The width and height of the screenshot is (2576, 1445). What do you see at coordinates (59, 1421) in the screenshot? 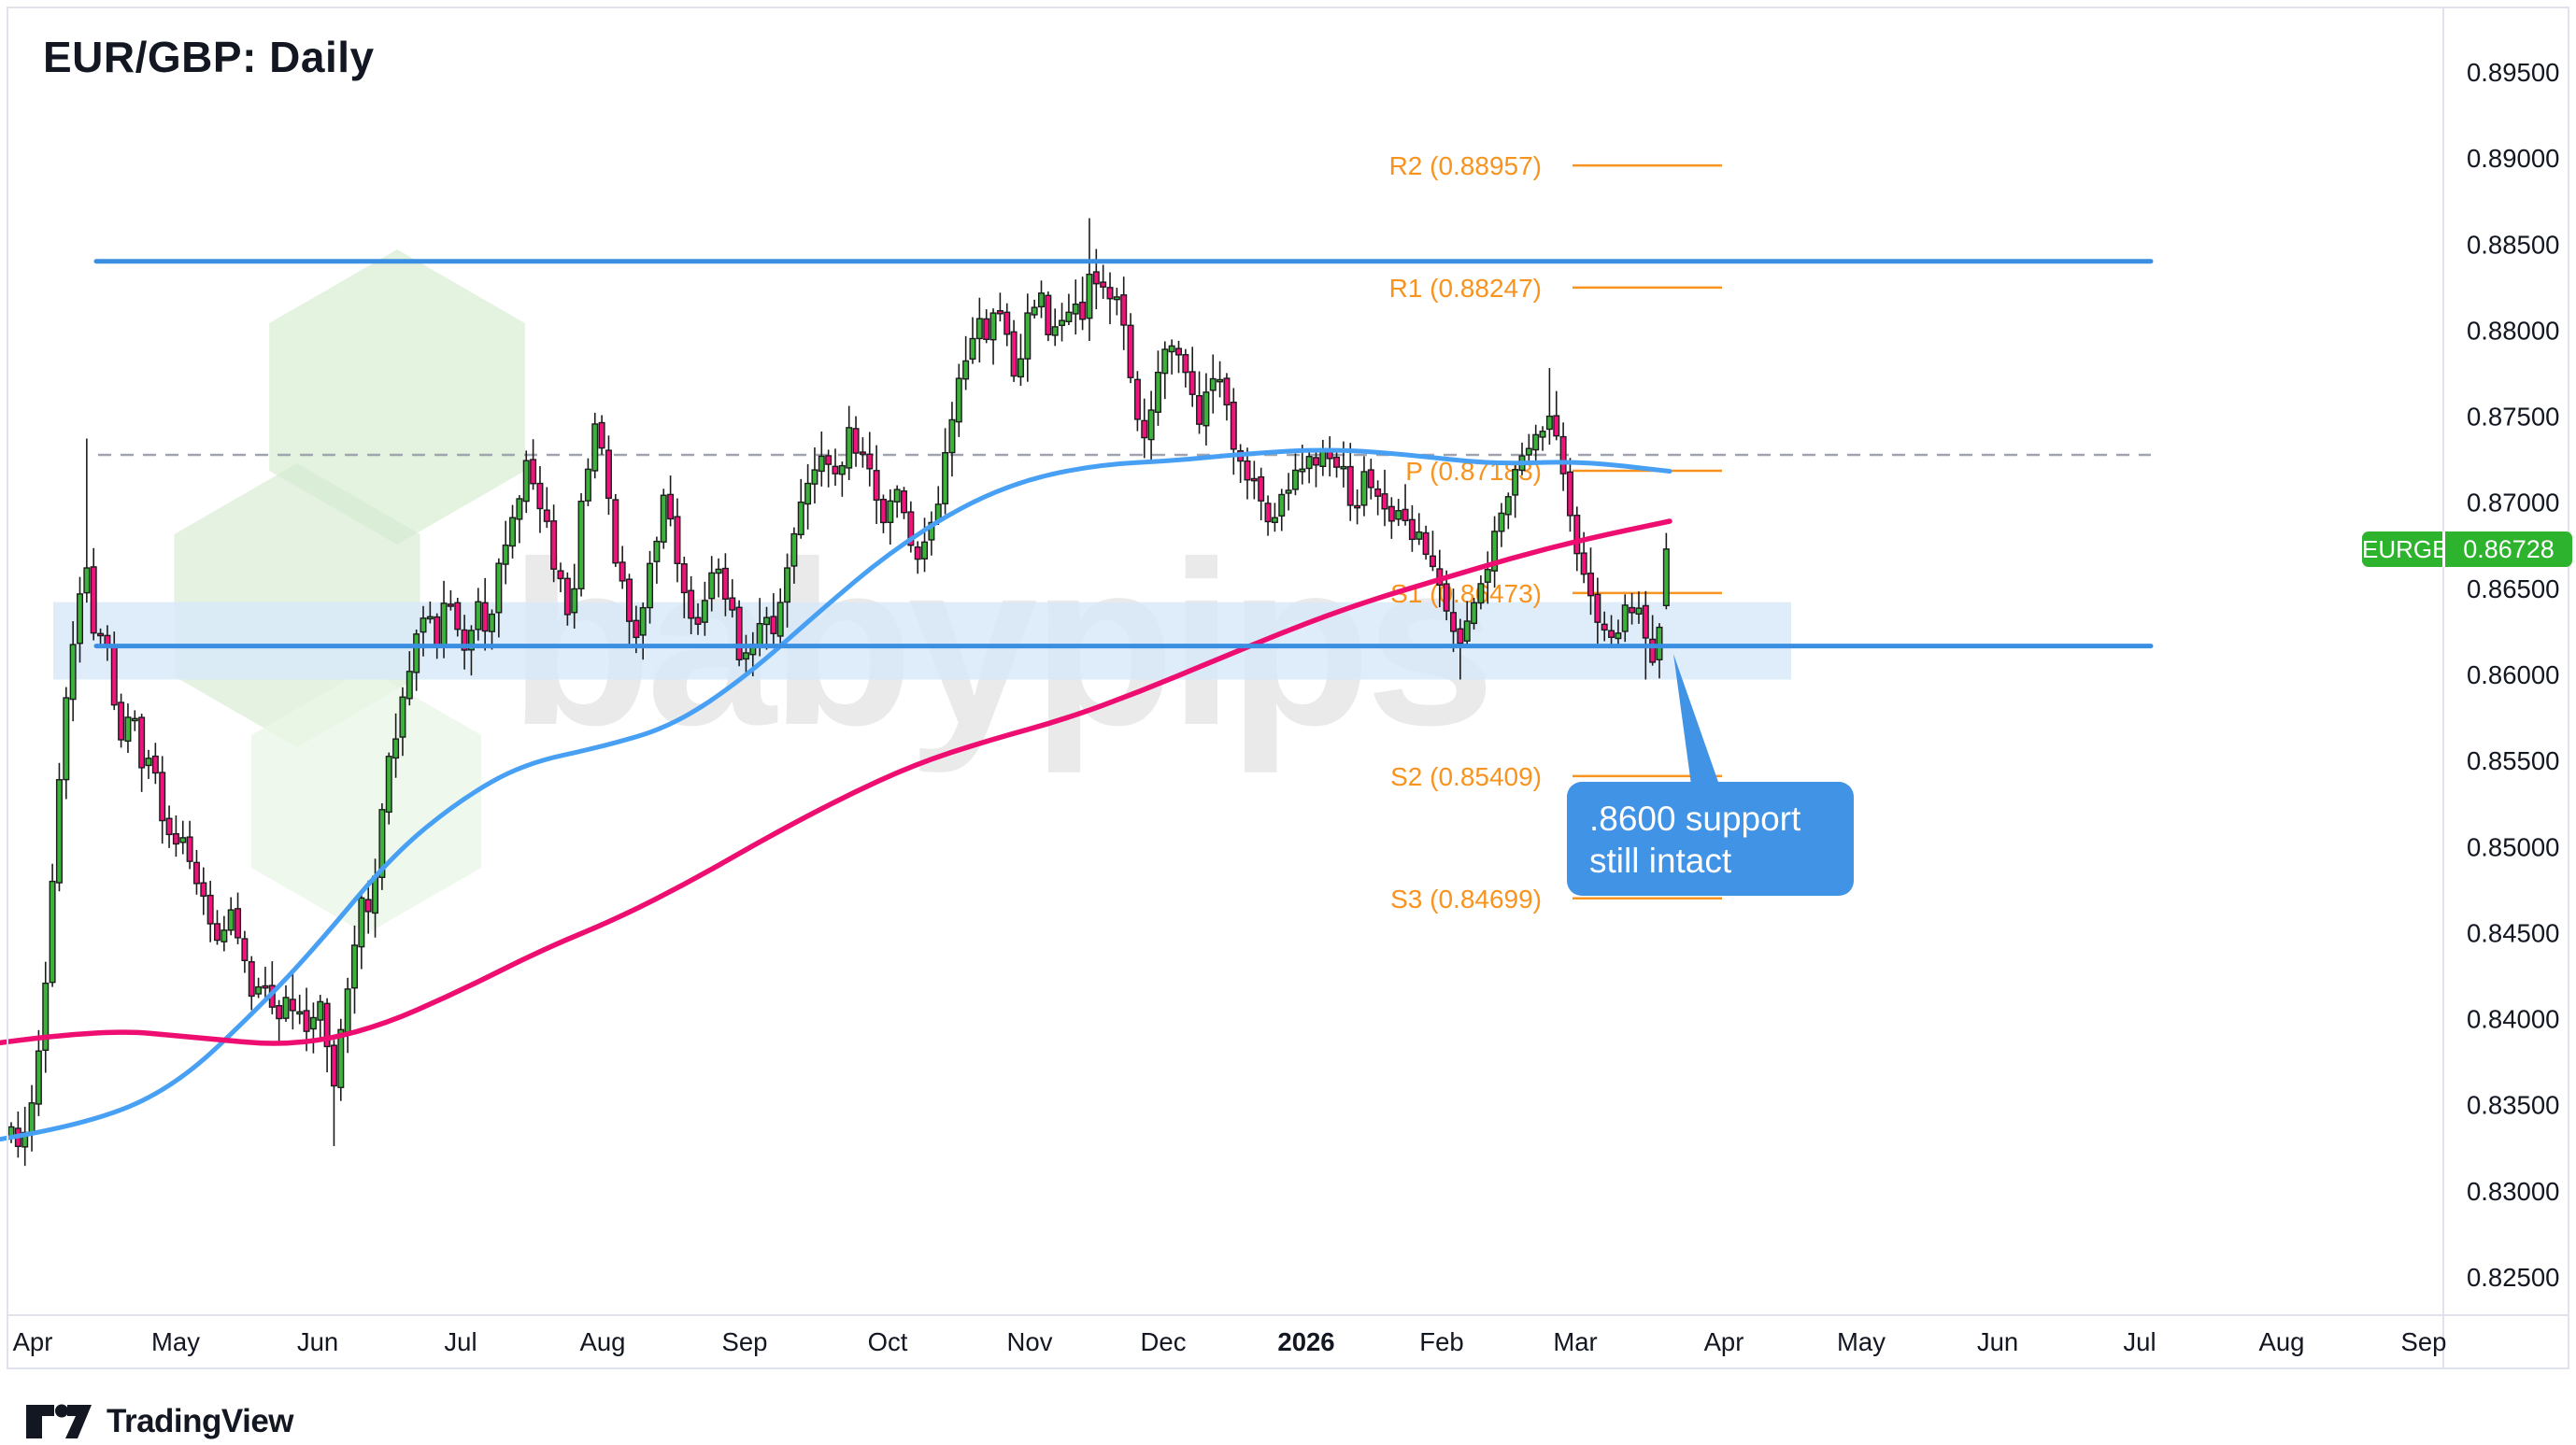
I see `tradingview-logo-icon` at bounding box center [59, 1421].